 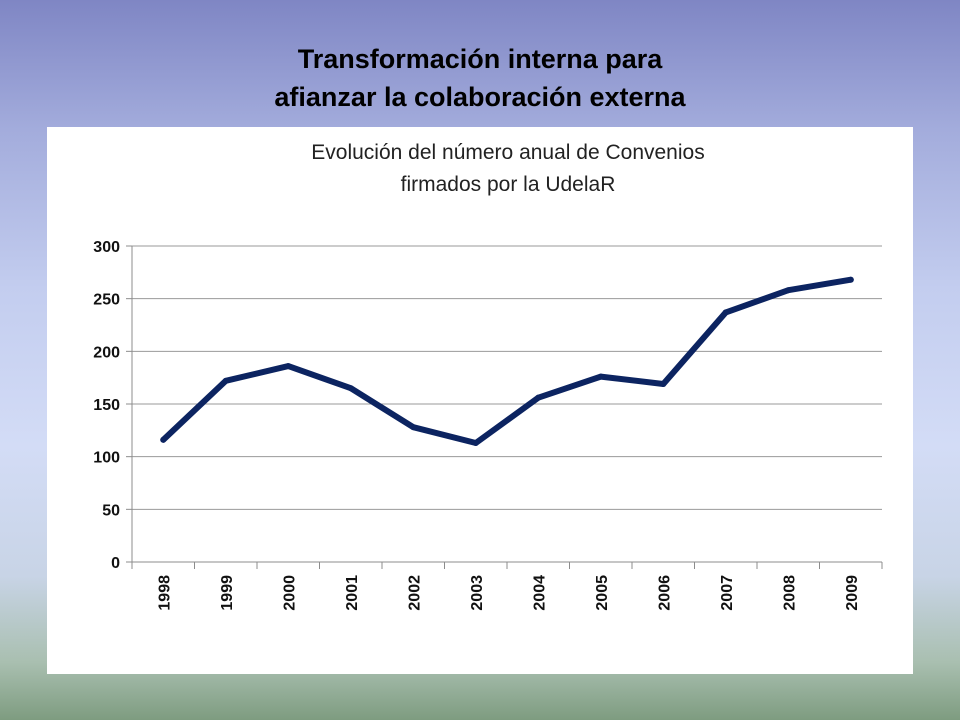 I want to click on chart-title-line-2: firmados por la UdelaR, so click(x=508, y=184).